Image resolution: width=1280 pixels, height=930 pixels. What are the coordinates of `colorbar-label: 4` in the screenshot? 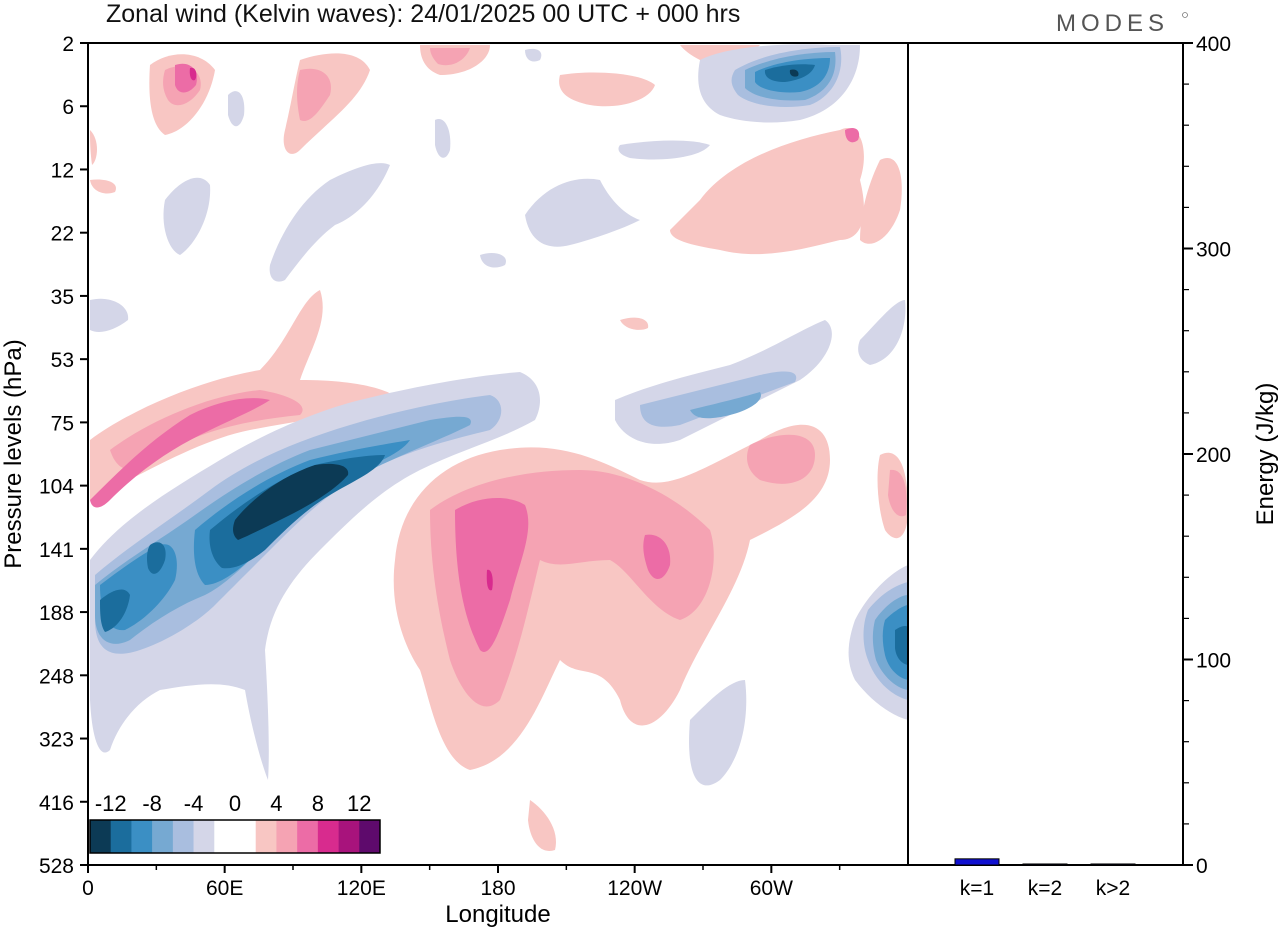 It's located at (276, 803).